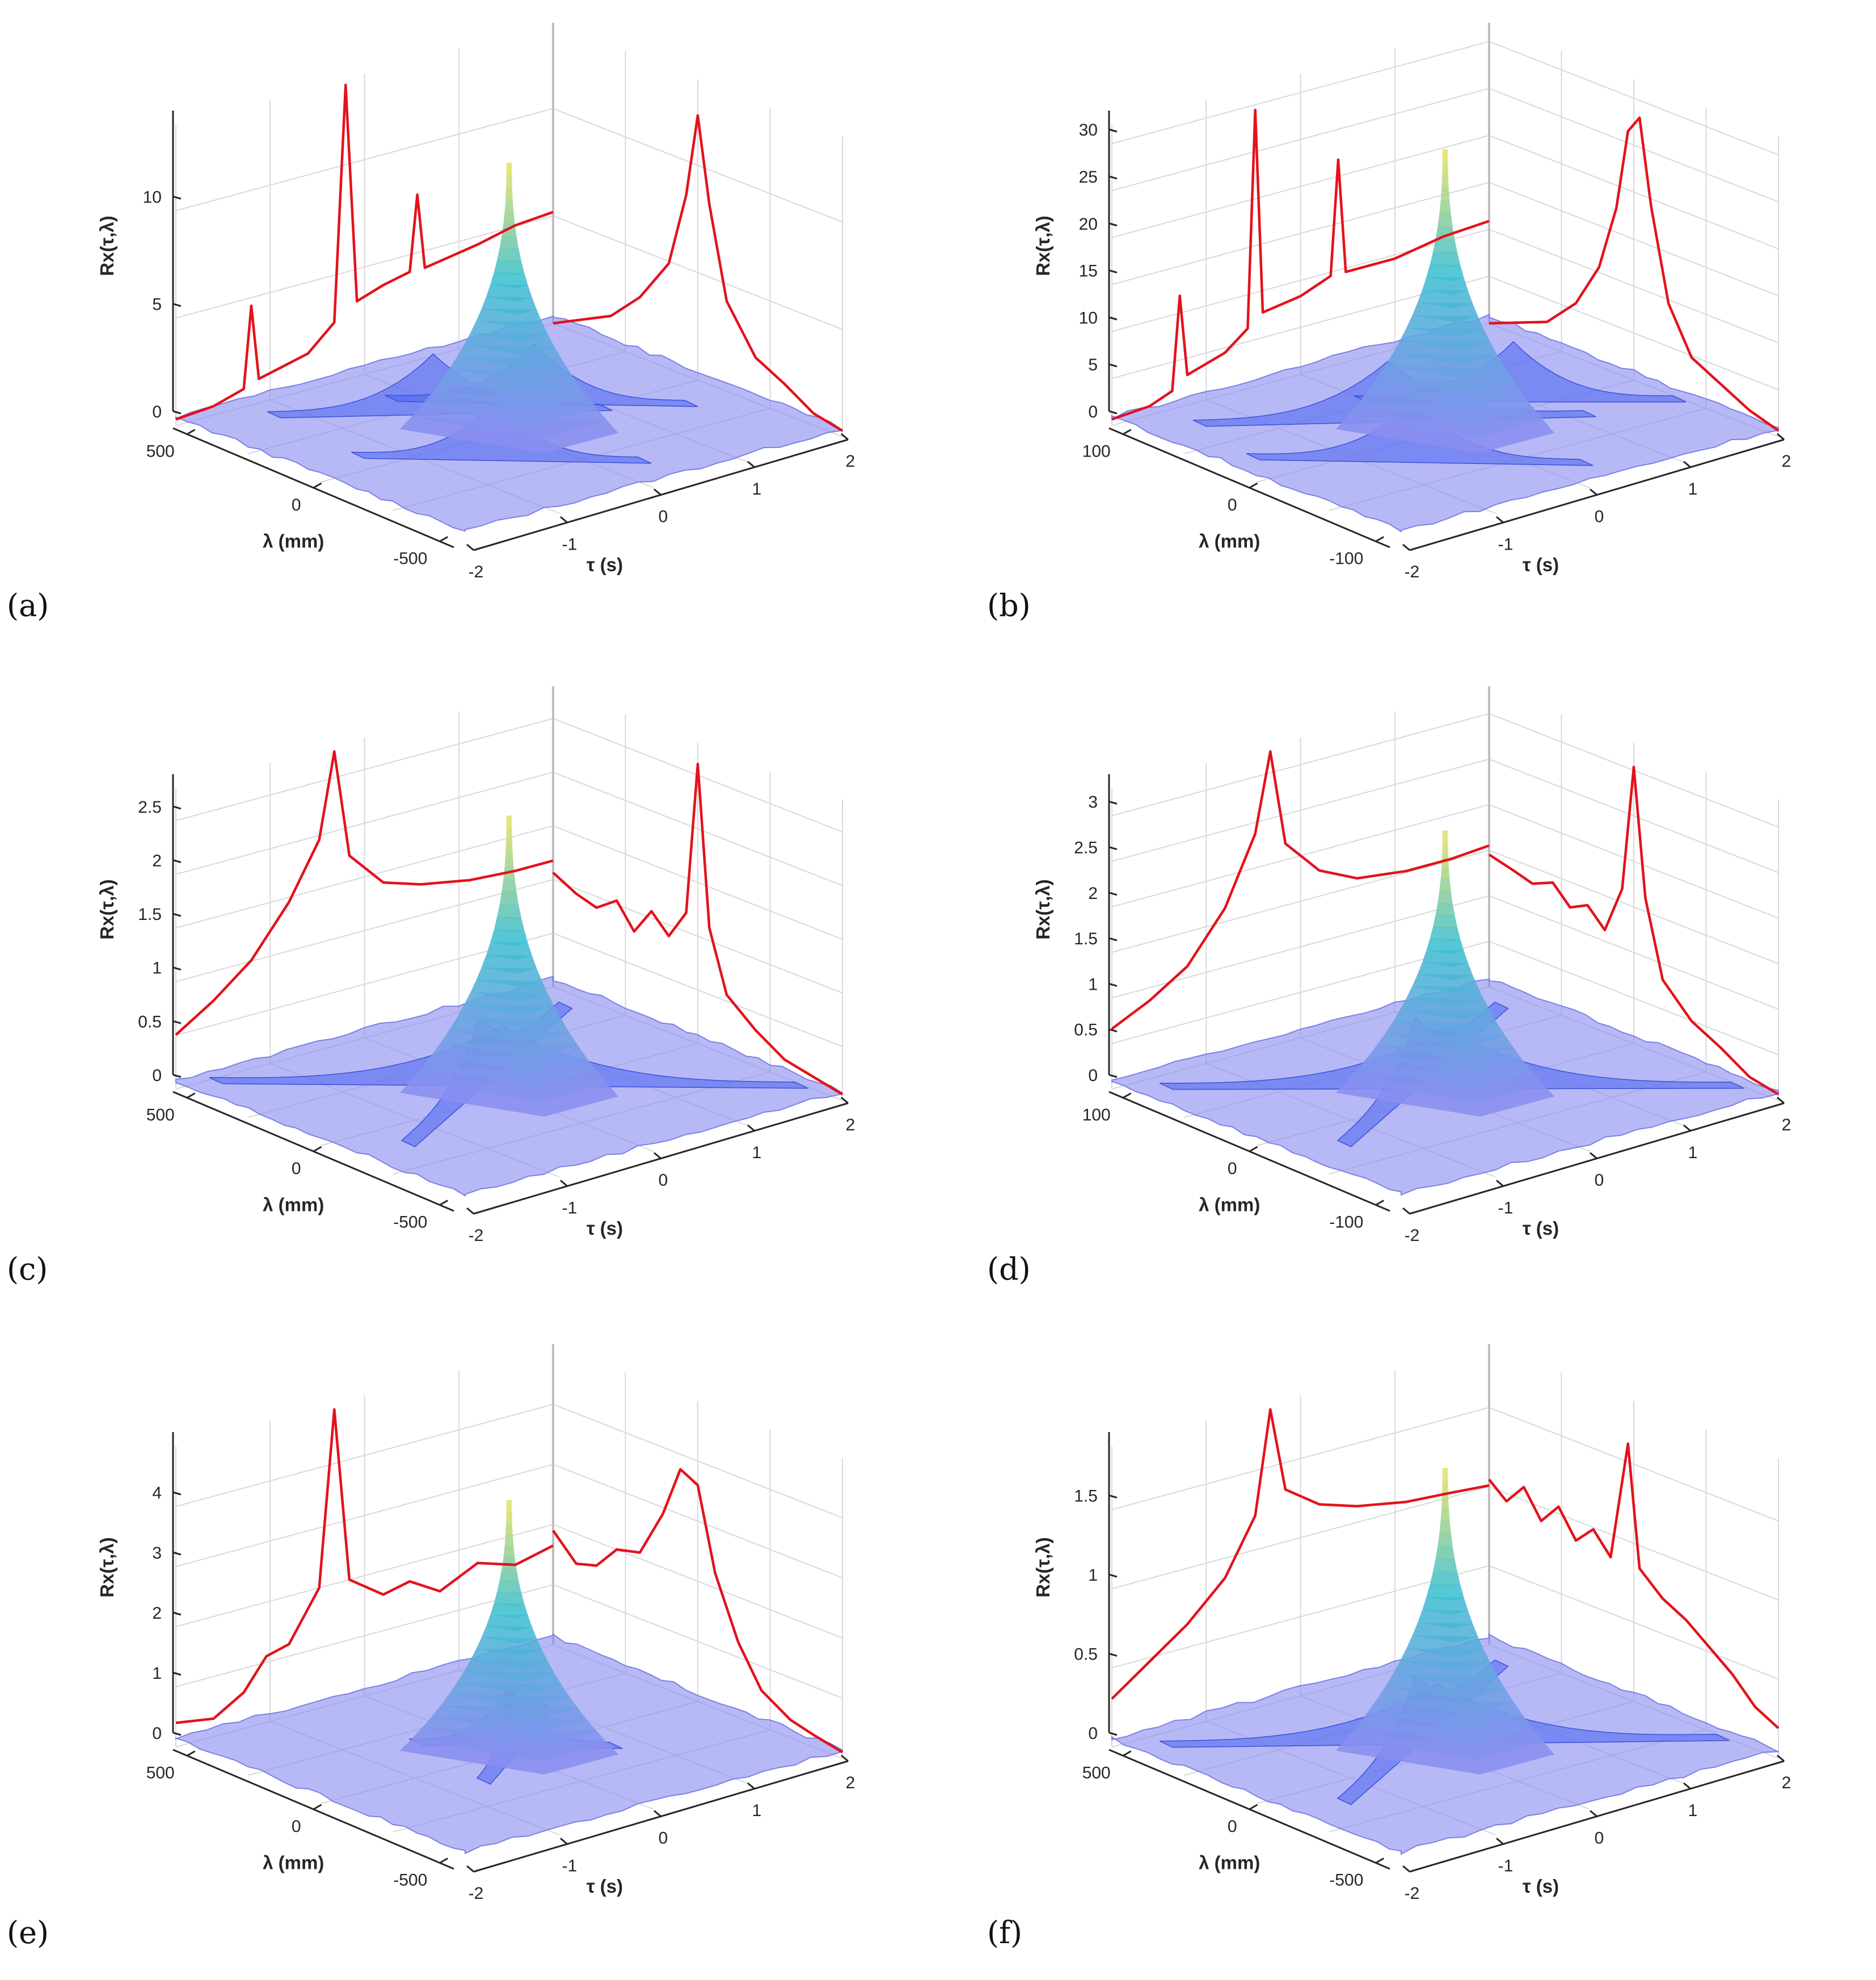 This screenshot has height=1980, width=1876. I want to click on tau-tick-label: 1, so click(757, 489).